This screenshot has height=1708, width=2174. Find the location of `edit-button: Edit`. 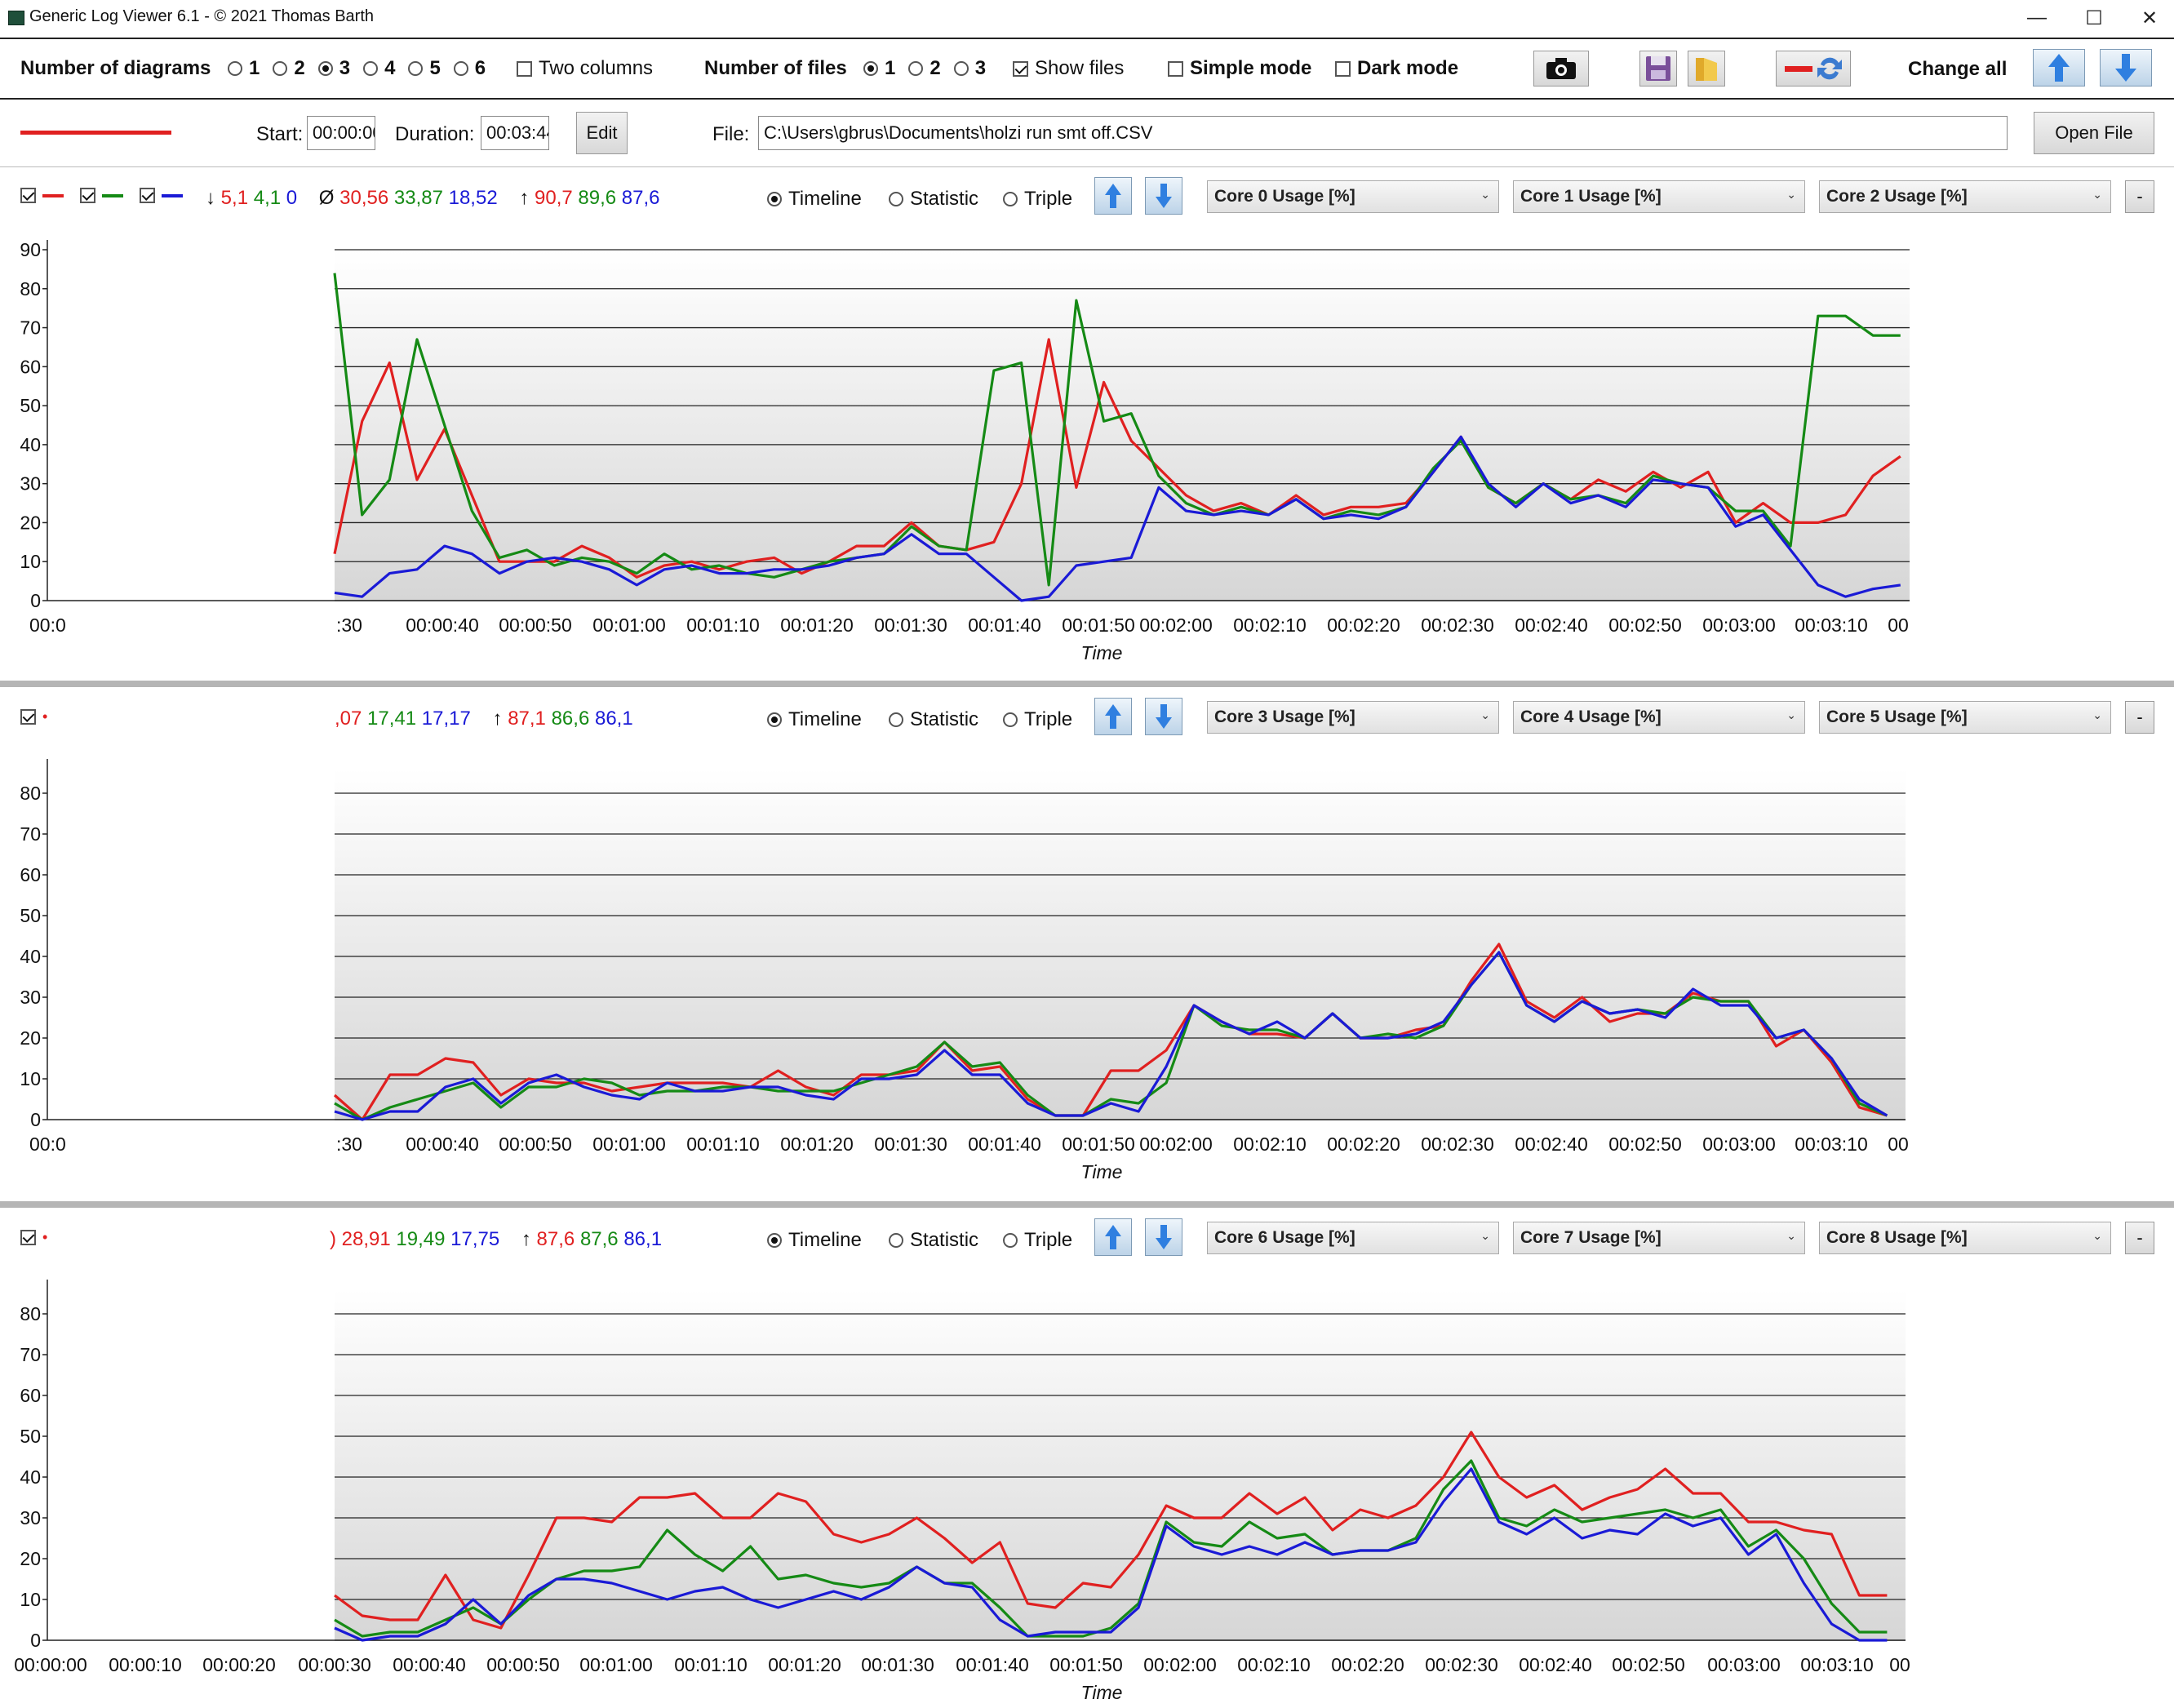

edit-button: Edit is located at coordinates (602, 133).